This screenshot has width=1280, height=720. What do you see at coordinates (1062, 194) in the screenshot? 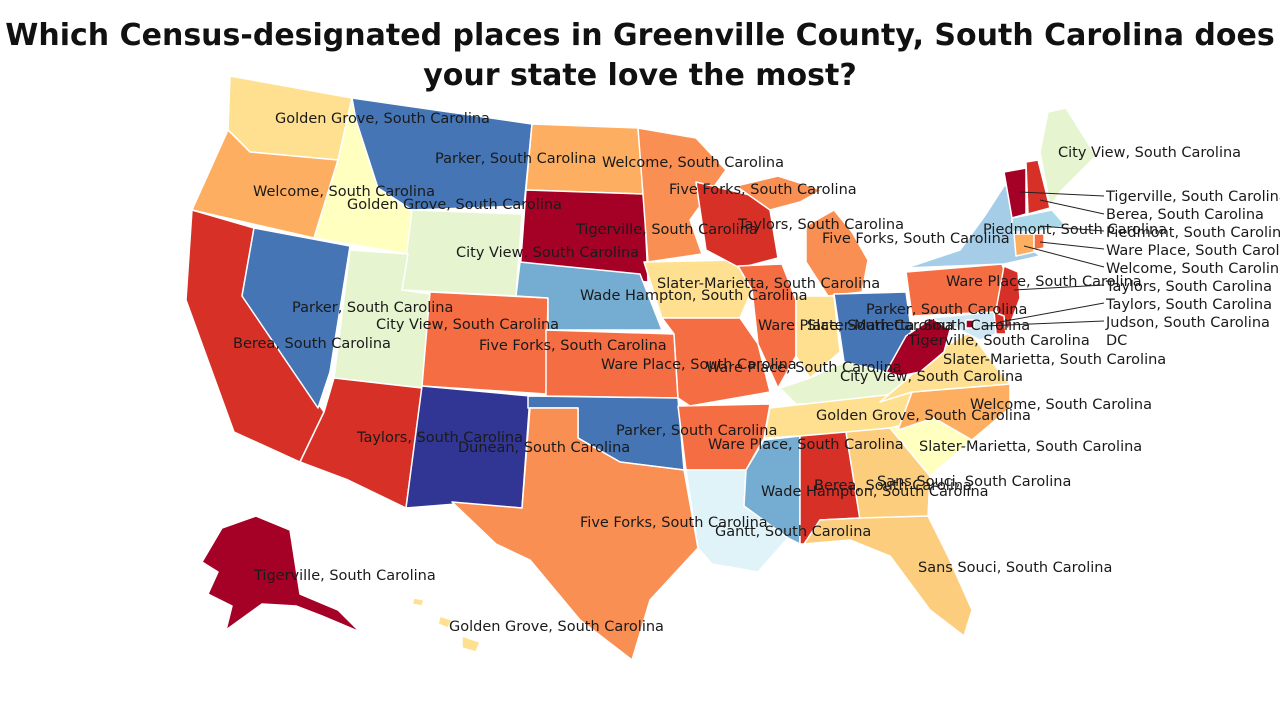
I see `leader-line-vt` at bounding box center [1062, 194].